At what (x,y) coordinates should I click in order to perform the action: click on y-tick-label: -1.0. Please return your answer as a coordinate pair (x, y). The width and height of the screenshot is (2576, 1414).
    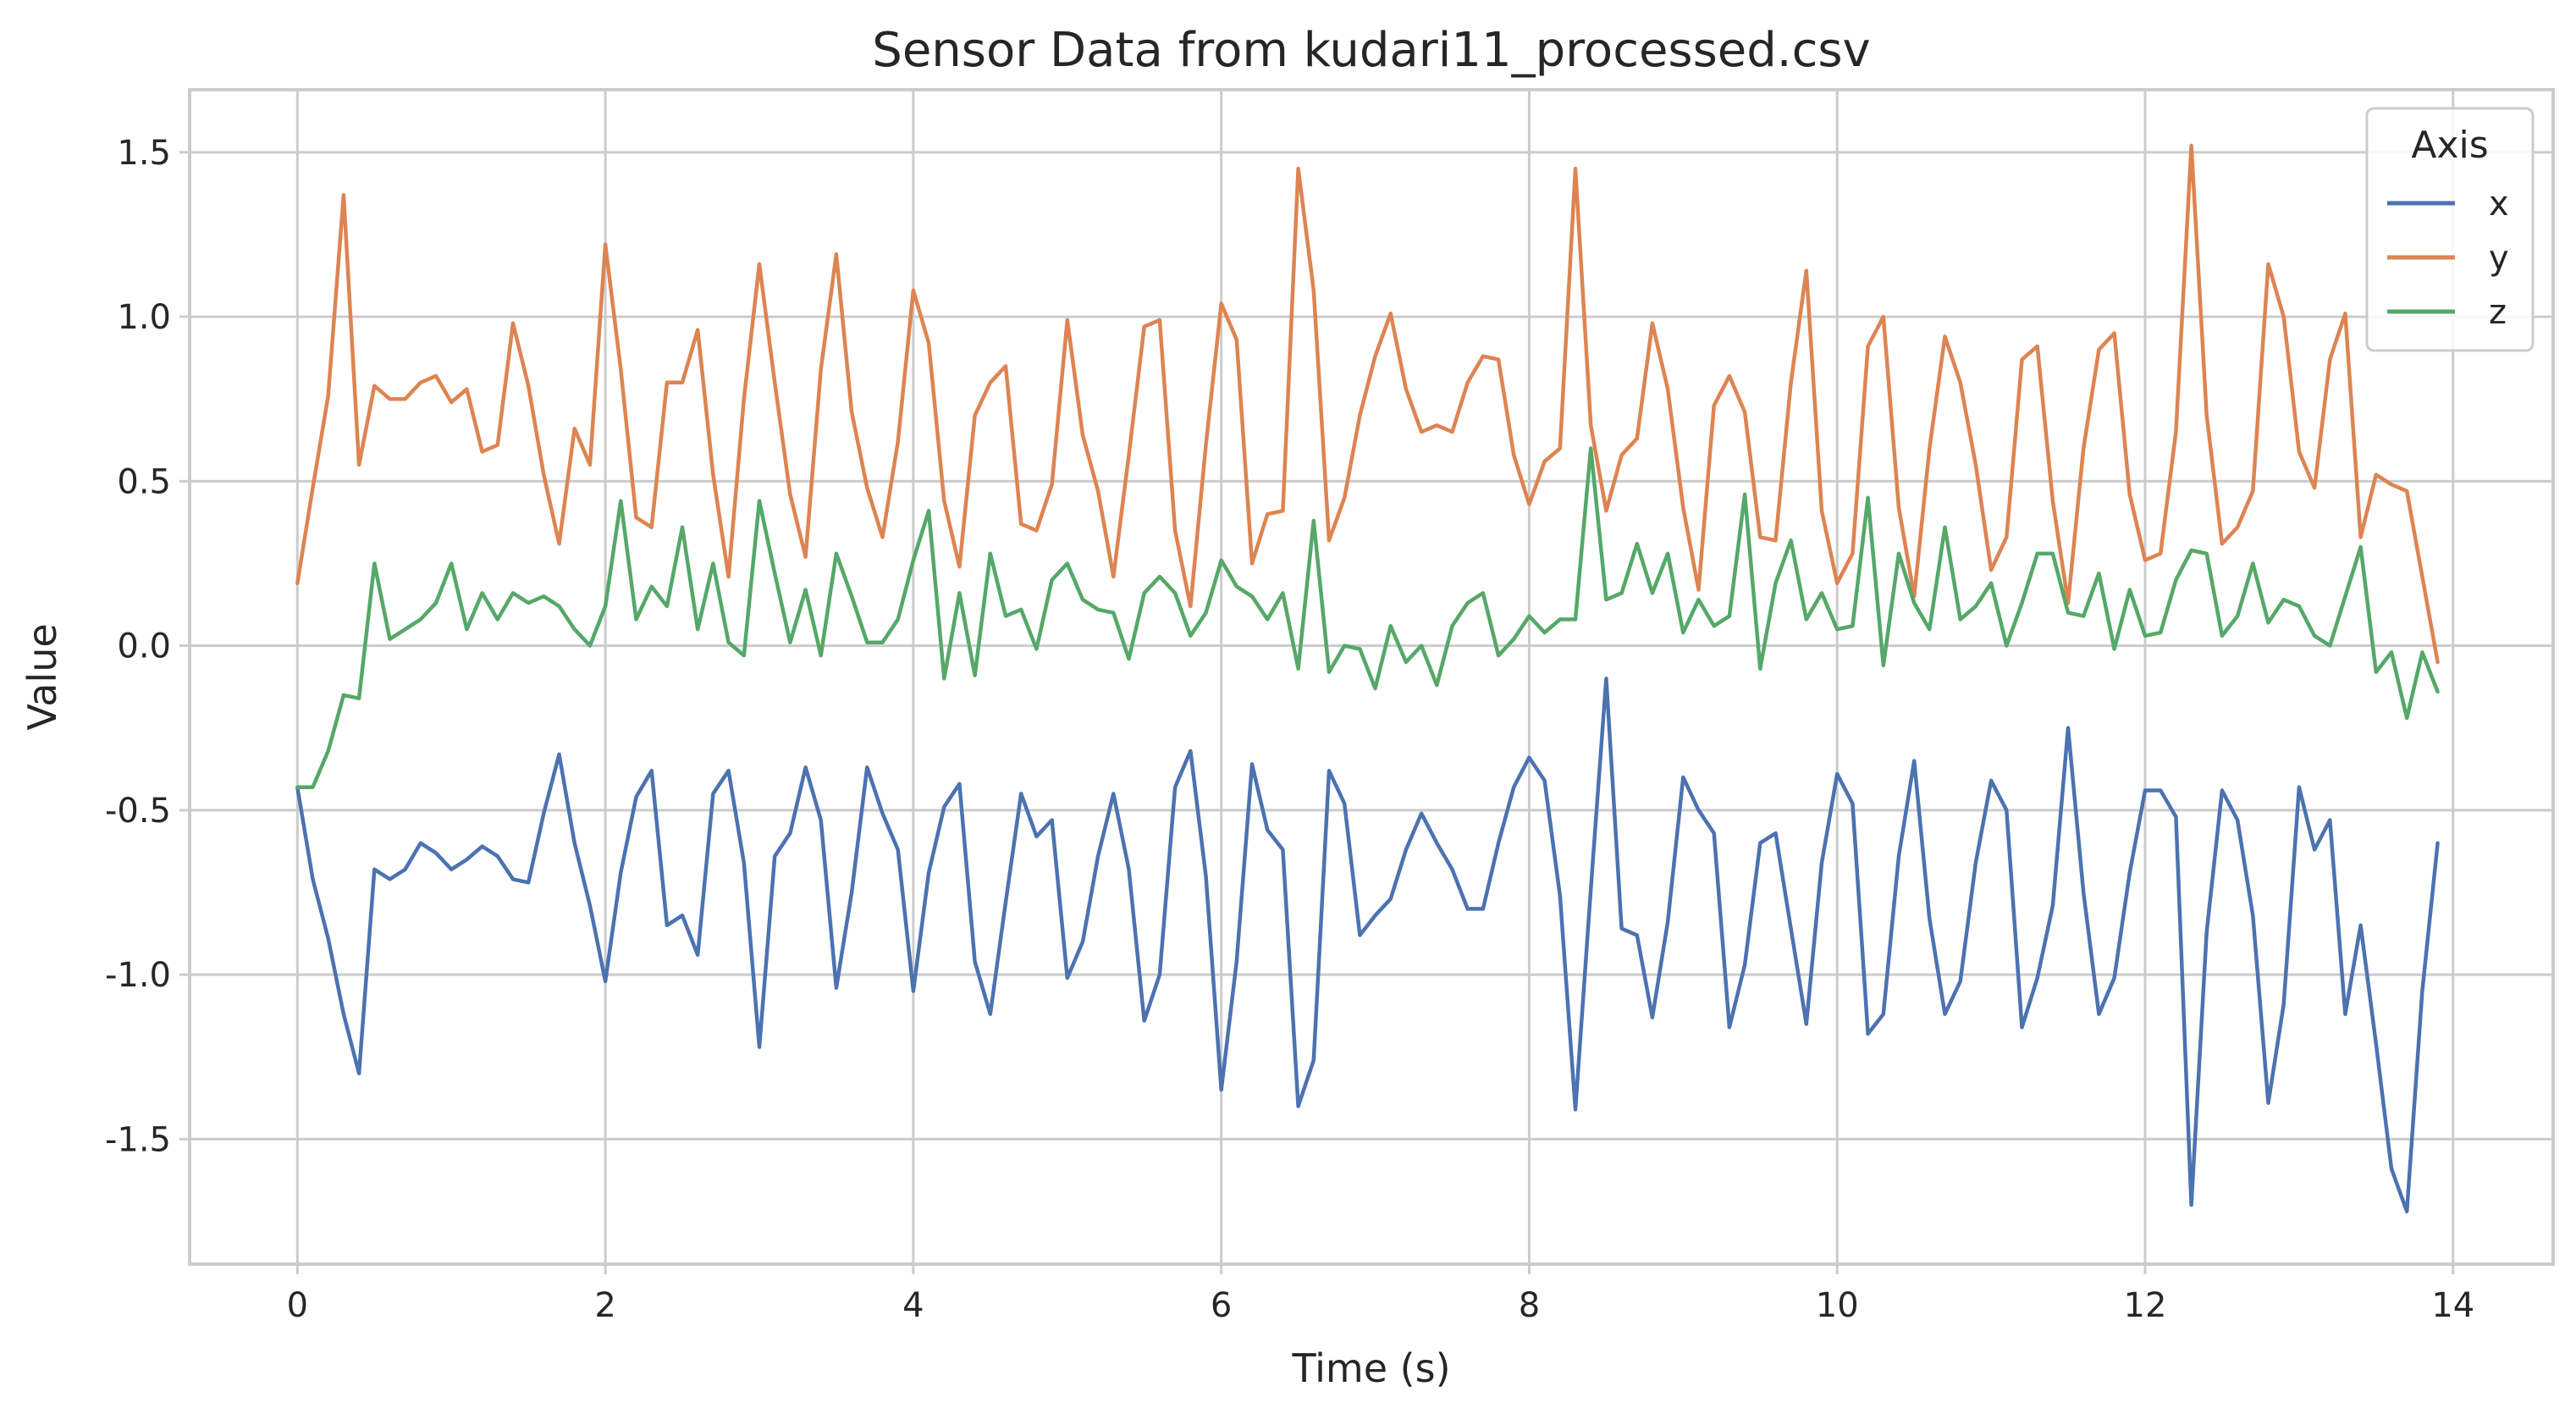
    Looking at the image, I should click on (138, 975).